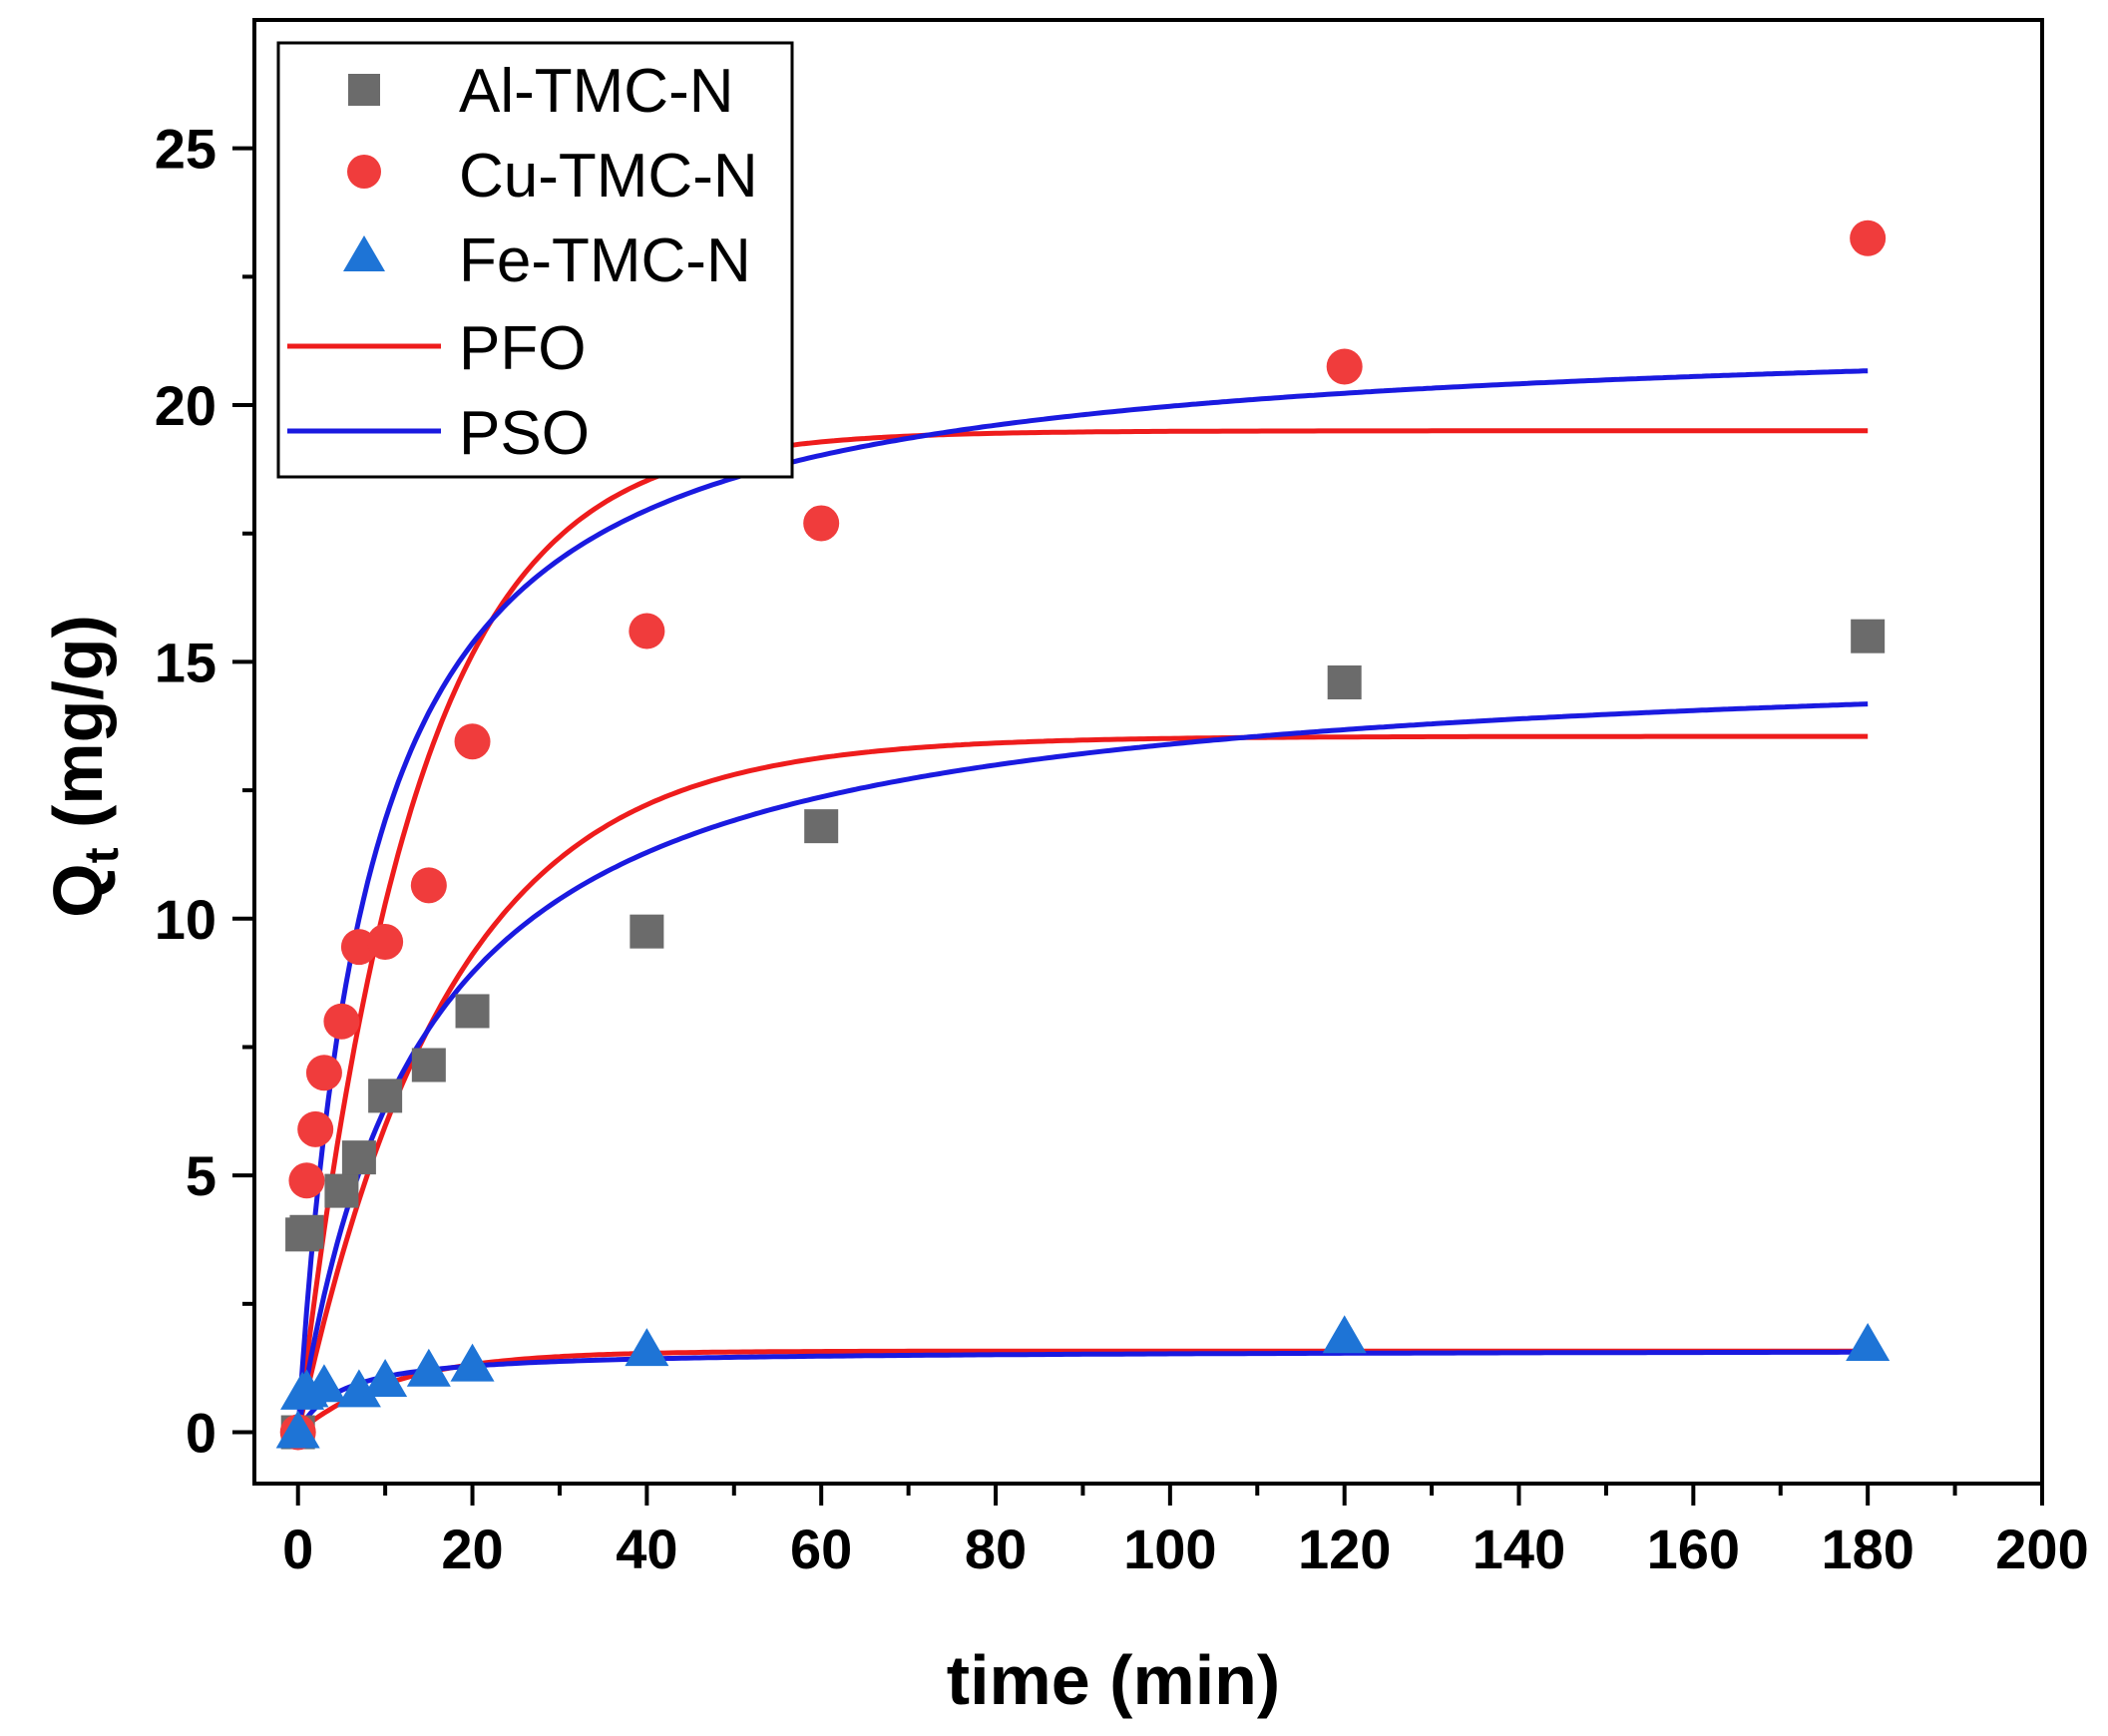  Describe the element at coordinates (647, 1549) in the screenshot. I see `x-tick-label: 40` at that location.